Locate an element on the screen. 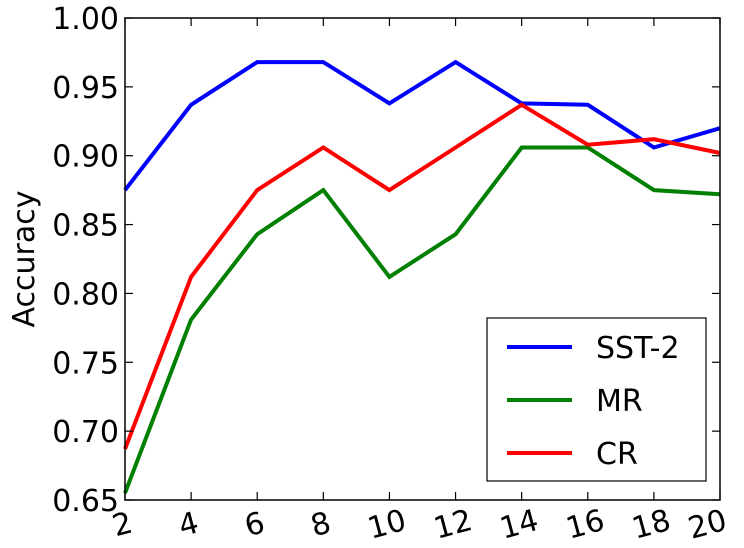 This screenshot has width=744, height=548. x-tick-label: 16 is located at coordinates (585, 525).